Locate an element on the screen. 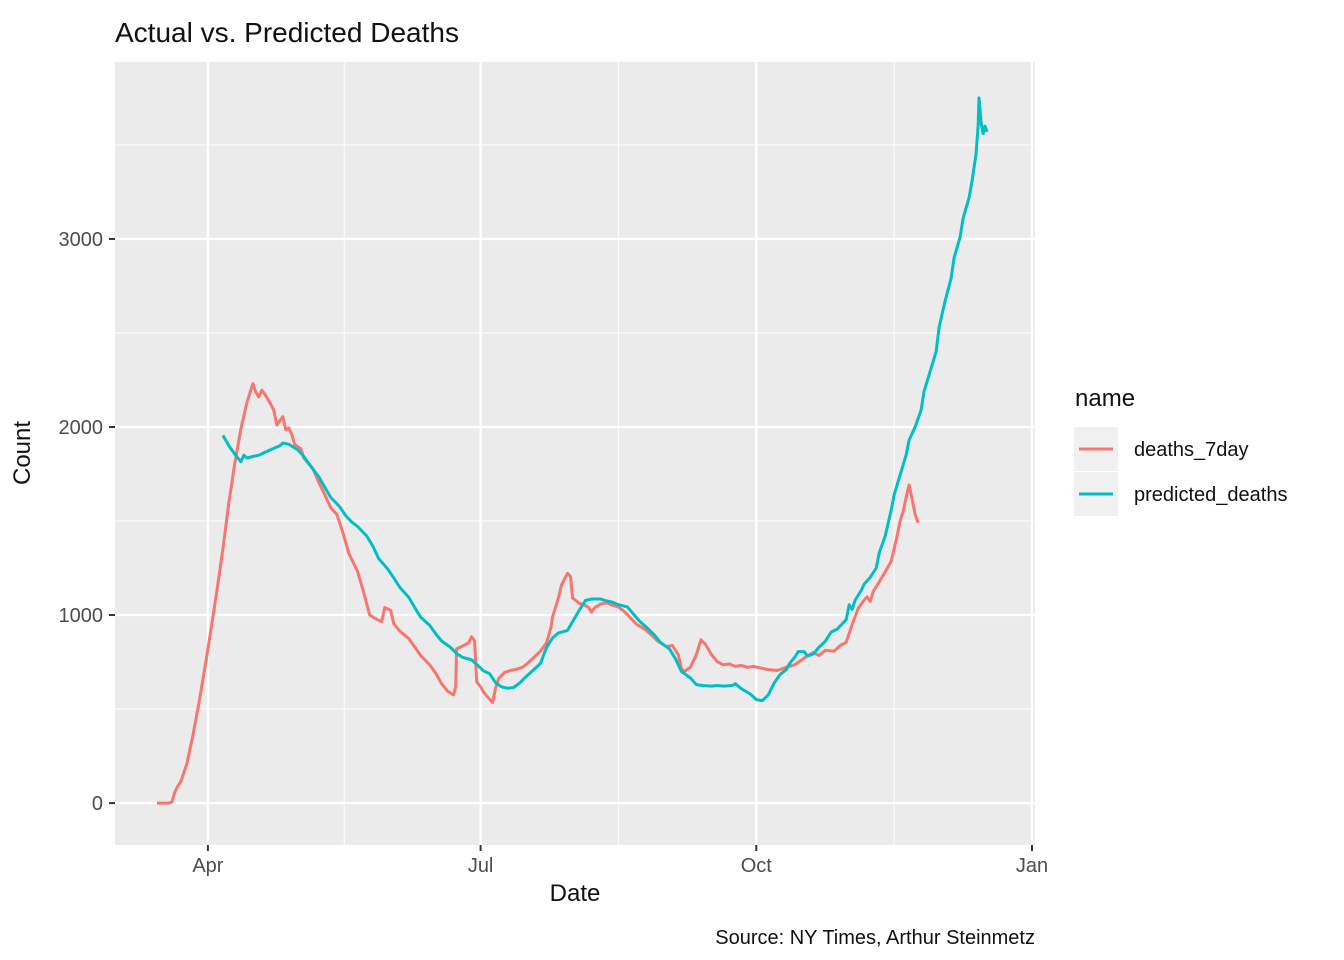  y-tick-label: 3000 is located at coordinates (81, 240).